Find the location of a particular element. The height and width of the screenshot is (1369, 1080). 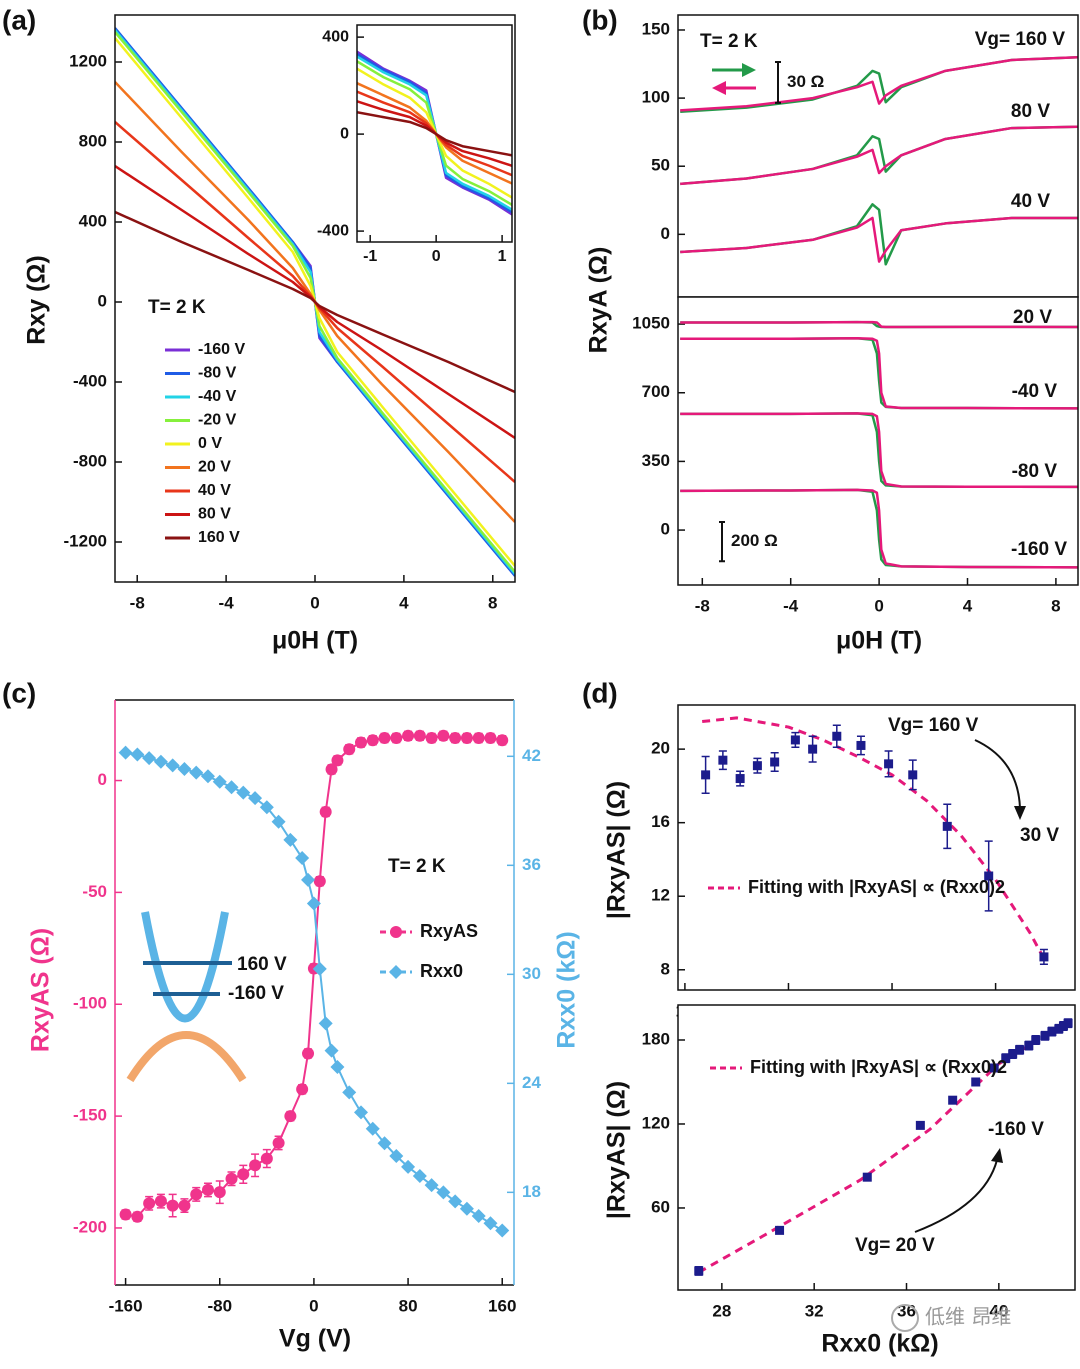

annotation: 40 V is located at coordinates (1030, 201).